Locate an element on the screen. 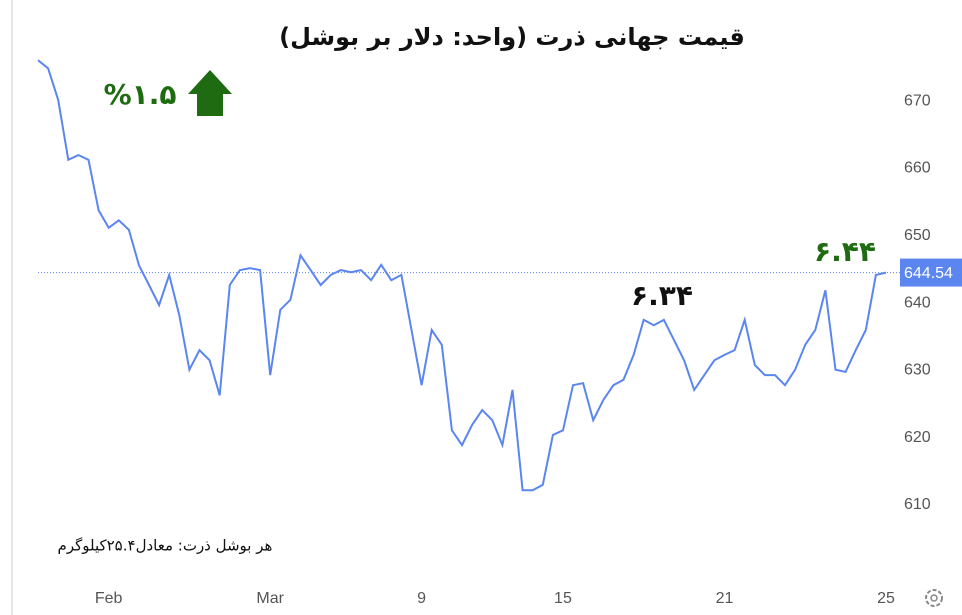 The image size is (962, 615). x-tick-label: 9 is located at coordinates (421, 598).